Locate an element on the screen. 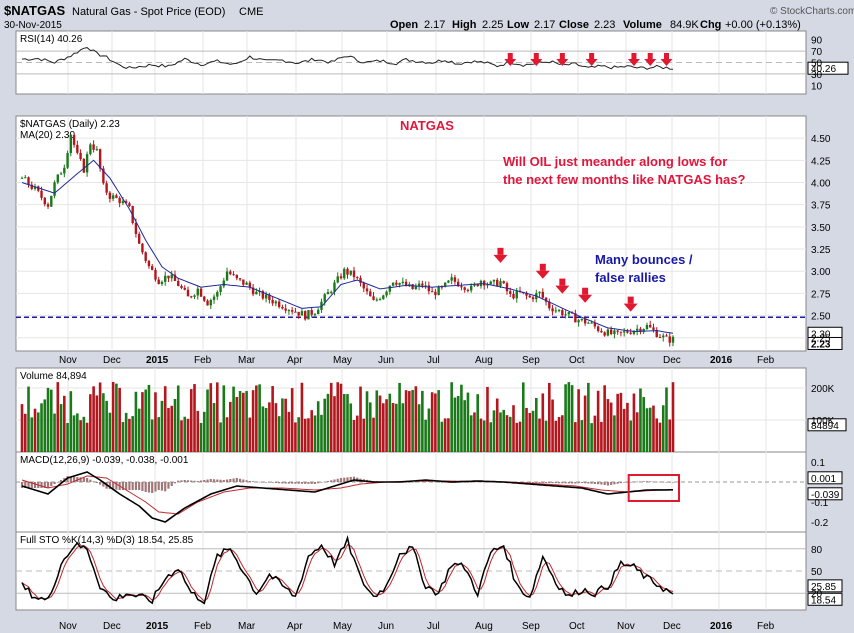 This screenshot has height=633, width=854. price-label: $NATGAS (Daily) 2.23 is located at coordinates (70, 124).